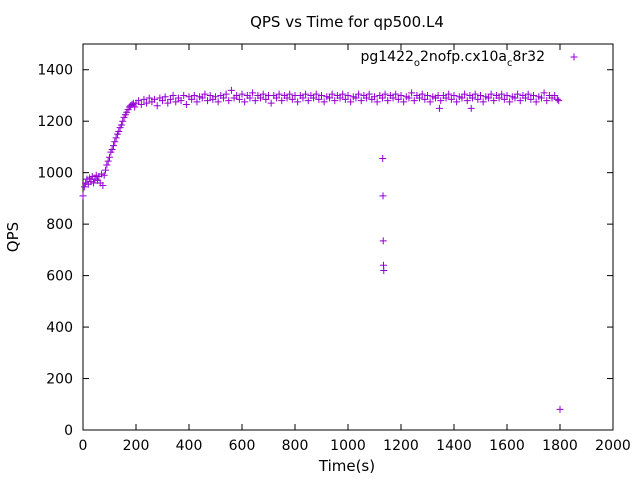 This screenshot has width=640, height=484. Describe the element at coordinates (59, 225) in the screenshot. I see `y-tick-label: 800` at that location.